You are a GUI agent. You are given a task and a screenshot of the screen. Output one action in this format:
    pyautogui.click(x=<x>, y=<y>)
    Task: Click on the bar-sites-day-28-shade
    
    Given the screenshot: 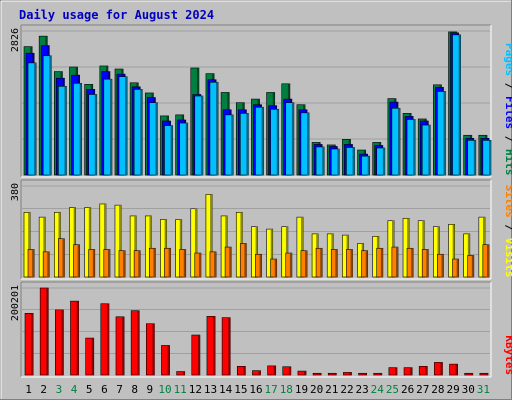 What is the action you would take?
    pyautogui.click(x=442, y=265)
    